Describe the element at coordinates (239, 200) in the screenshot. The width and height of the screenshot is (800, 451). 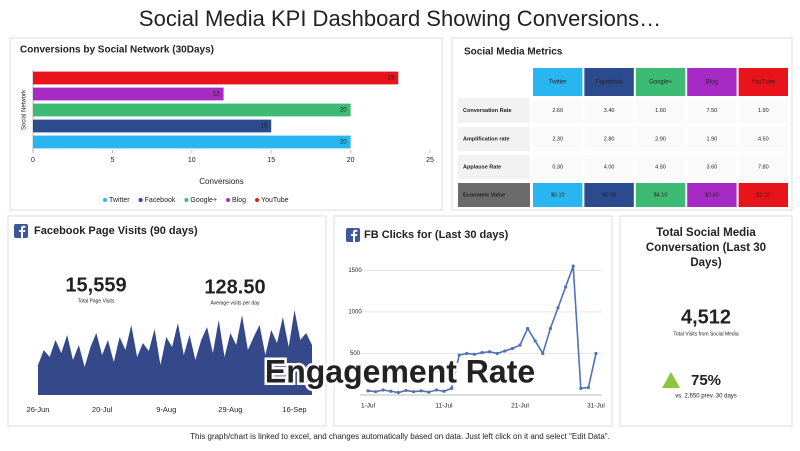
I see `legend-label: Blog` at that location.